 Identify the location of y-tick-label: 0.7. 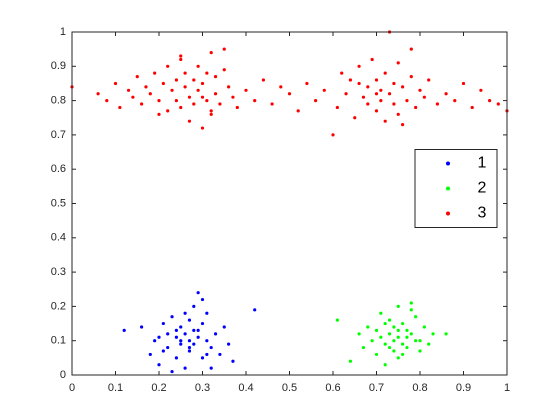
(58, 135).